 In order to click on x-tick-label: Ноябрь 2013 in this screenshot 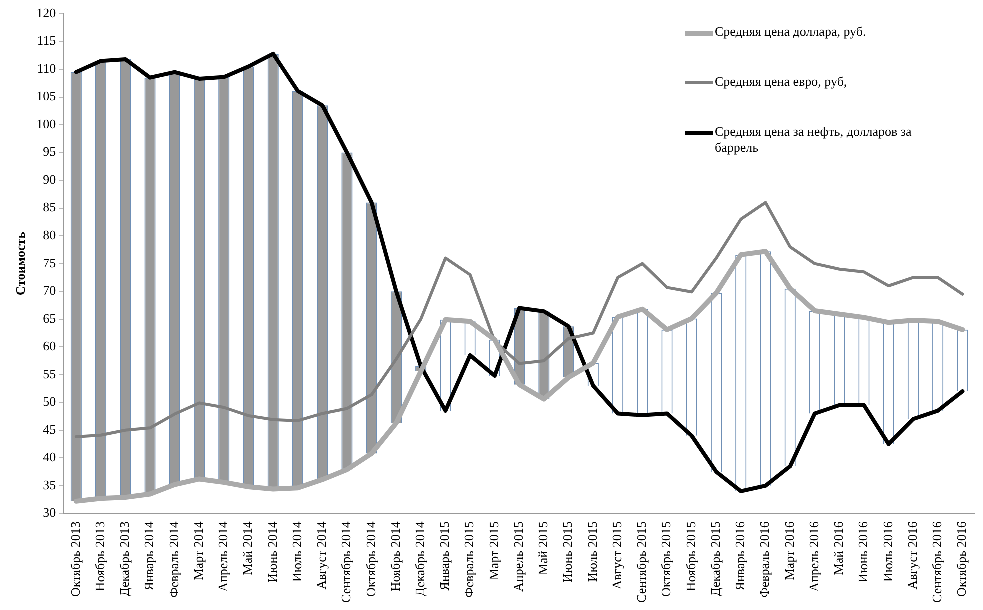, I will do `click(100, 557)`.